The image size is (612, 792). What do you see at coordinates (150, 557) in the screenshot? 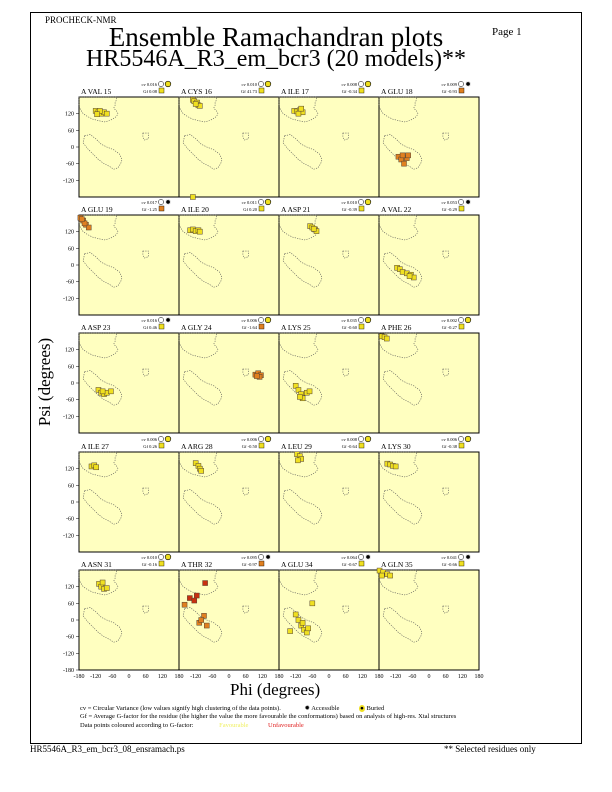
I see `cv-value: cv 0.010` at bounding box center [150, 557].